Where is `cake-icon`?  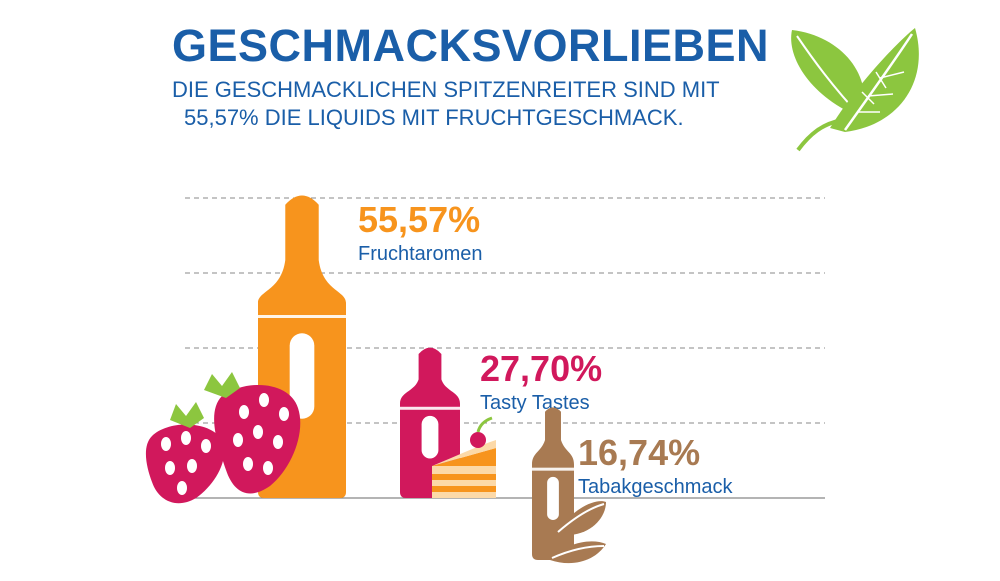 cake-icon is located at coordinates (464, 457).